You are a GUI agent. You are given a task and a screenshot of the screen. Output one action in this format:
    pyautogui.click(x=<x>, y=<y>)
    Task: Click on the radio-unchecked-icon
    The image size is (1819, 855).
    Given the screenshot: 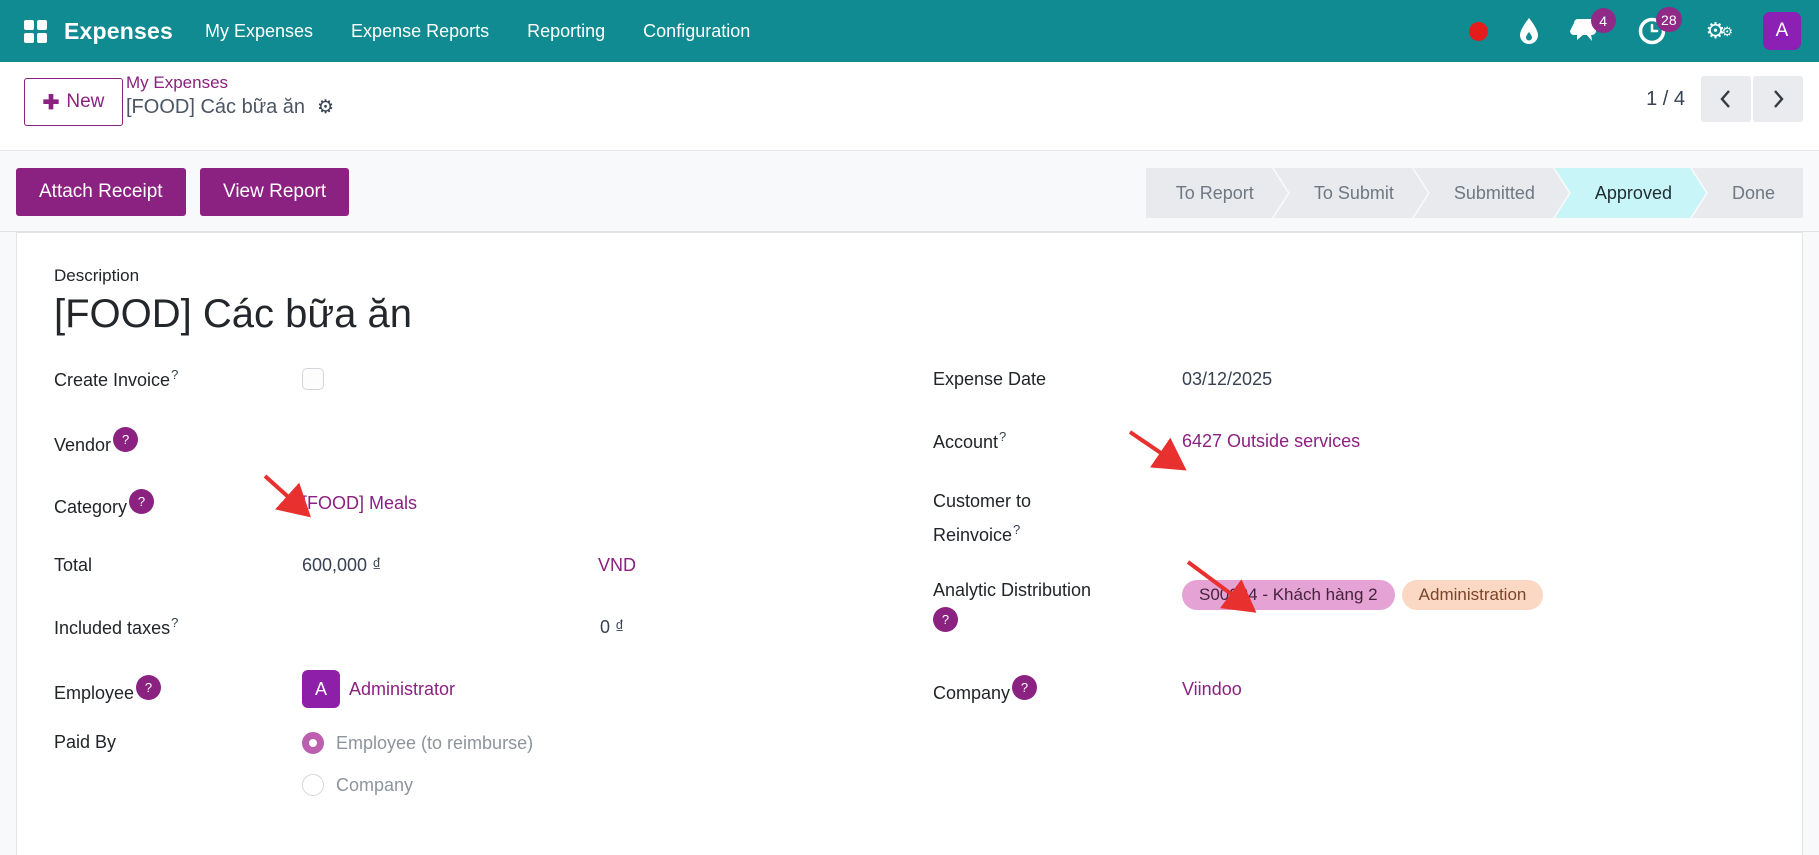 What is the action you would take?
    pyautogui.click(x=313, y=785)
    